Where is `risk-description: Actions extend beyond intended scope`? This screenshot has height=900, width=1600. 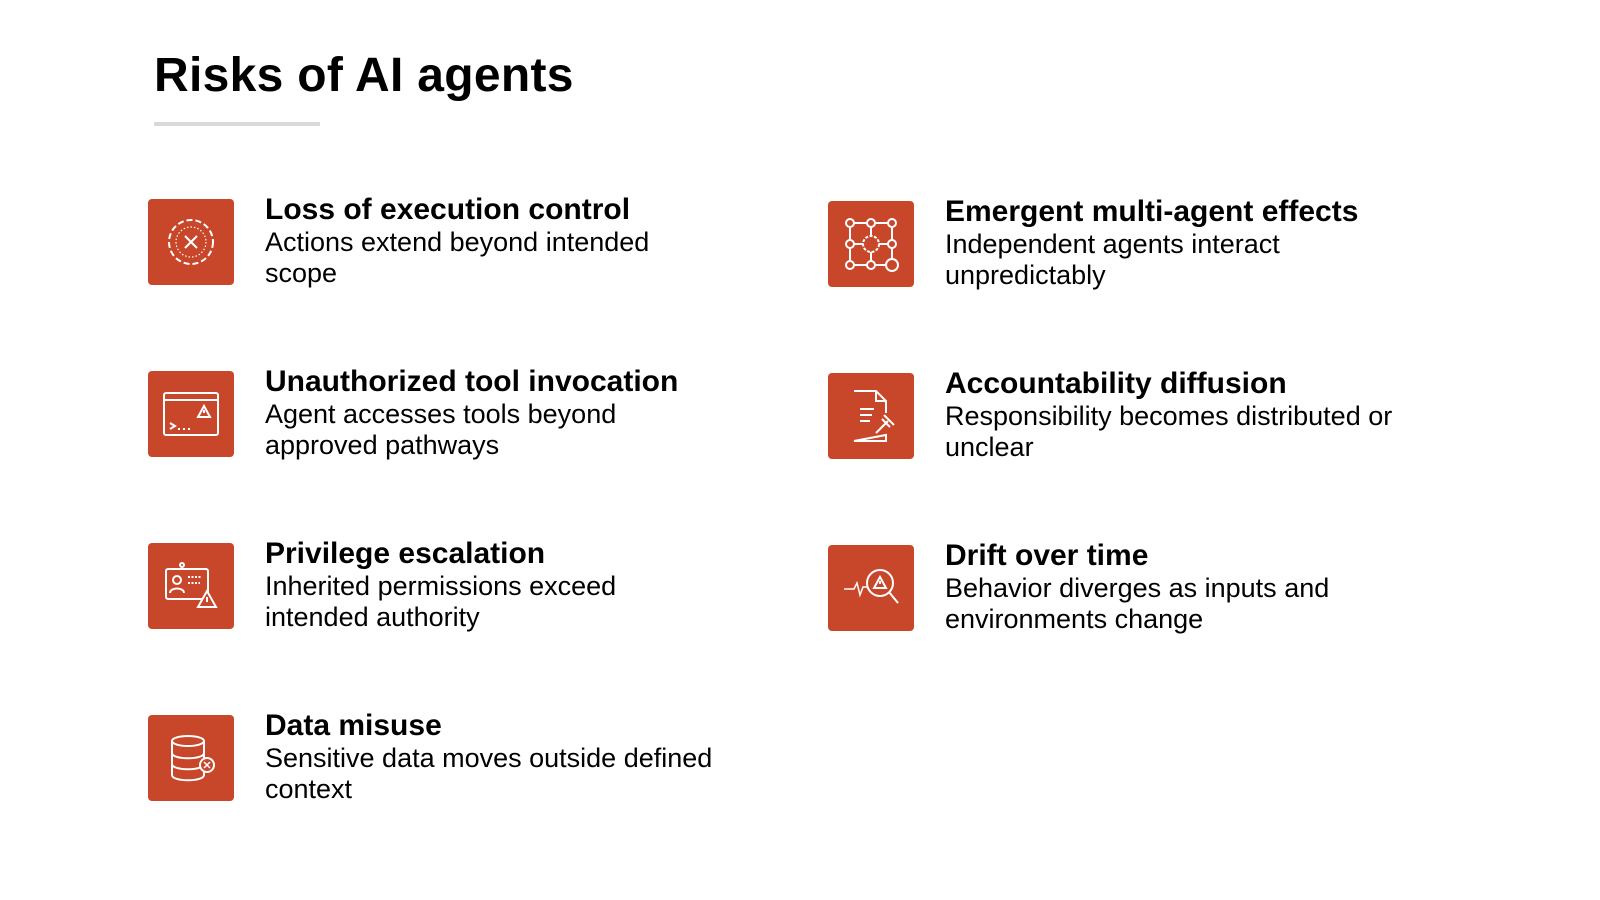
risk-description: Actions extend beyond intended scope is located at coordinates (457, 257).